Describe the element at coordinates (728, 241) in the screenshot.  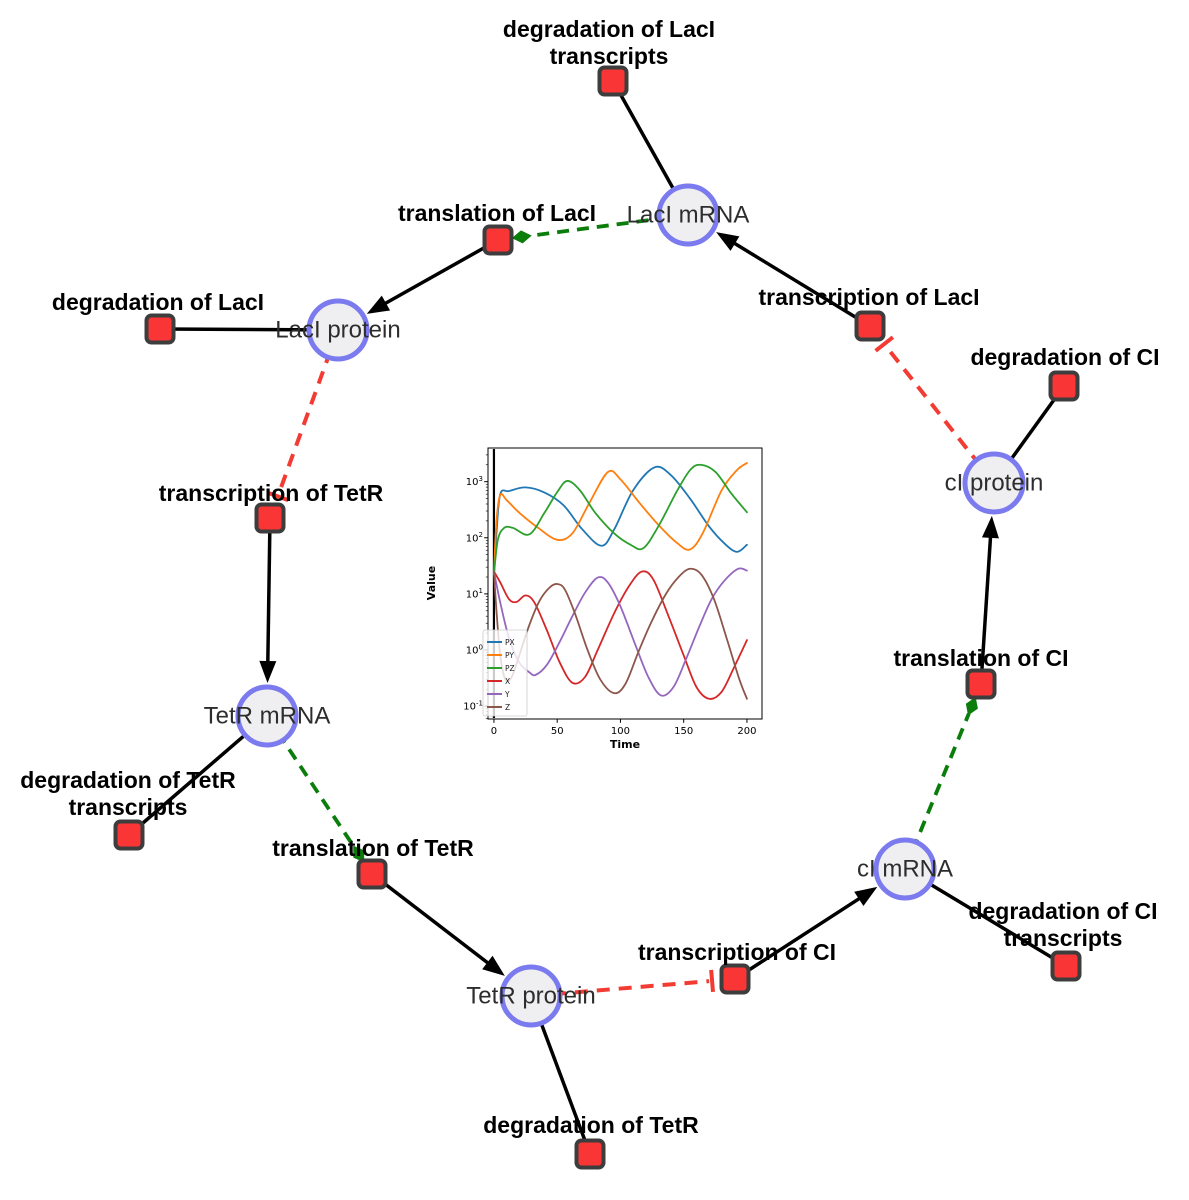
I see `edge-transcription-of-laci-laci-mrna-arrowhead` at that location.